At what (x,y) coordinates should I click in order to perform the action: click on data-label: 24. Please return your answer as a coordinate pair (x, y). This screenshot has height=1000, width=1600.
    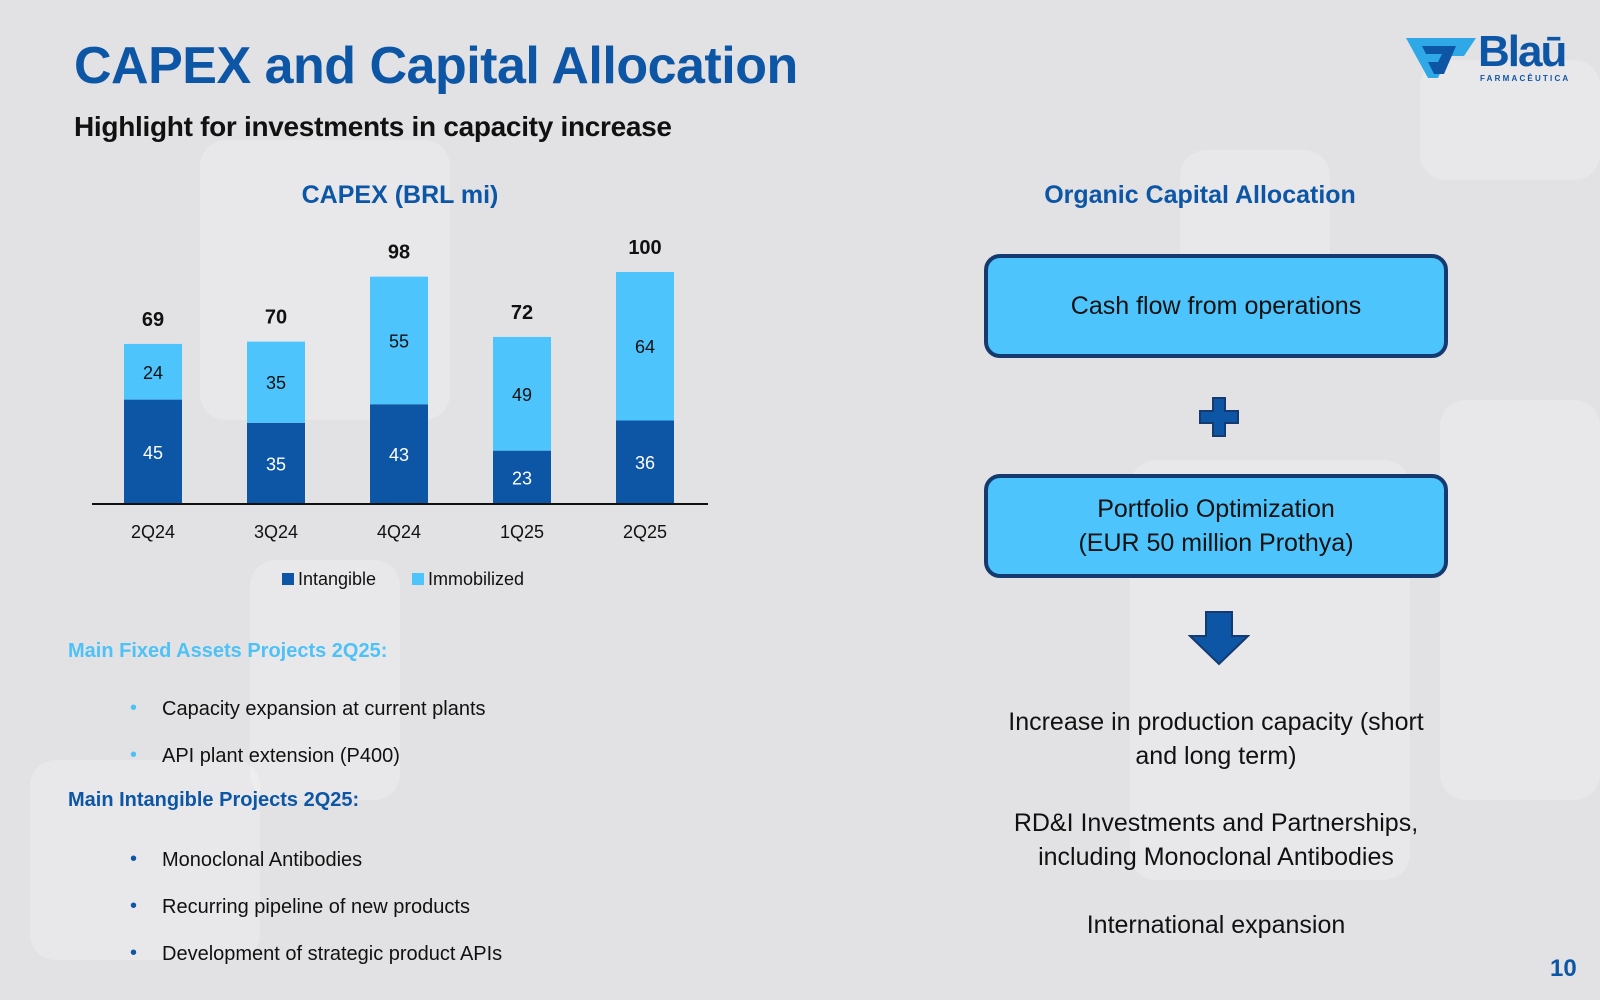
    Looking at the image, I should click on (153, 373).